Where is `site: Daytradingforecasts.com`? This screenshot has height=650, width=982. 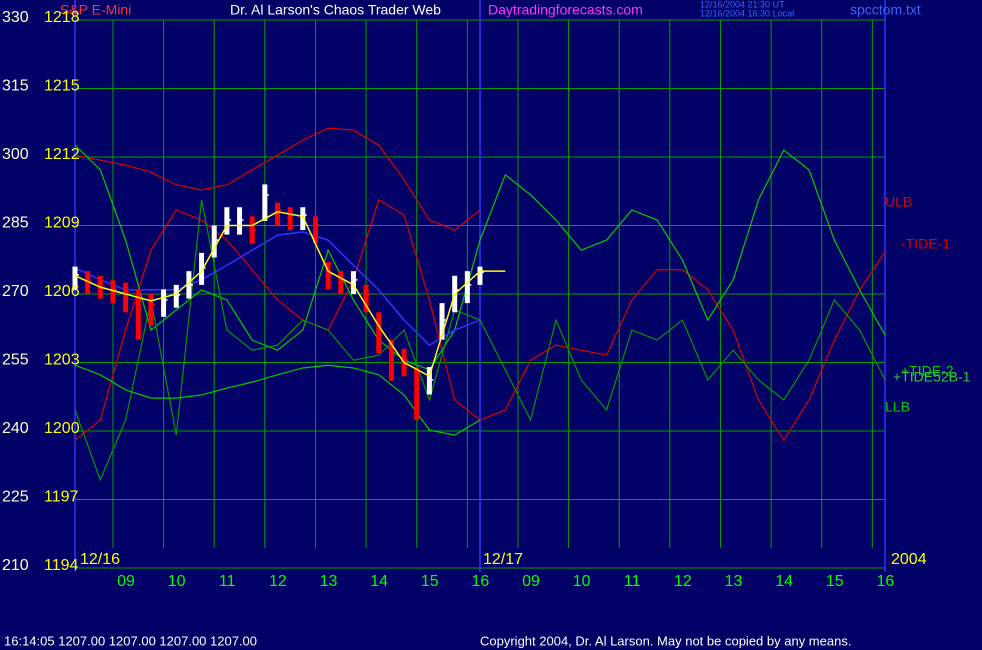
site: Daytradingforecasts.com is located at coordinates (565, 10).